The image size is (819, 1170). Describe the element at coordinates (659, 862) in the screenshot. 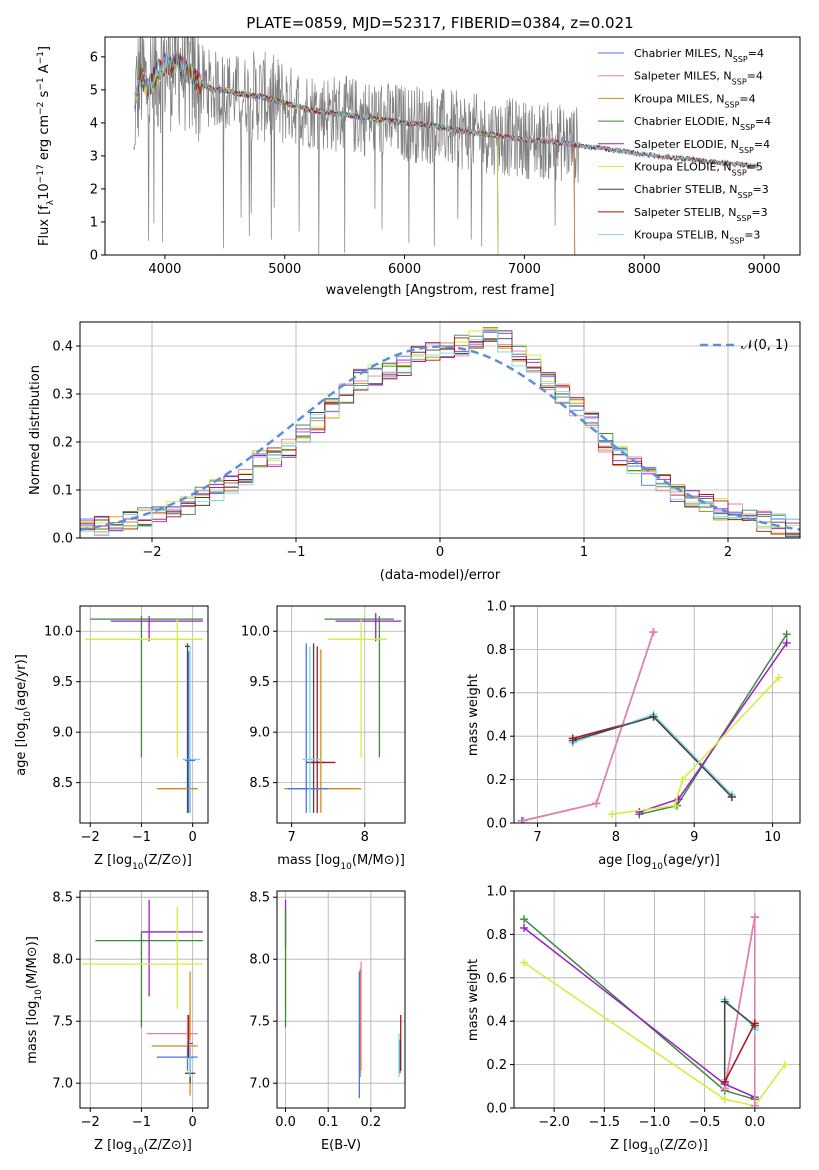

I see `x-axis-label: age [log10(age/yr)]` at that location.